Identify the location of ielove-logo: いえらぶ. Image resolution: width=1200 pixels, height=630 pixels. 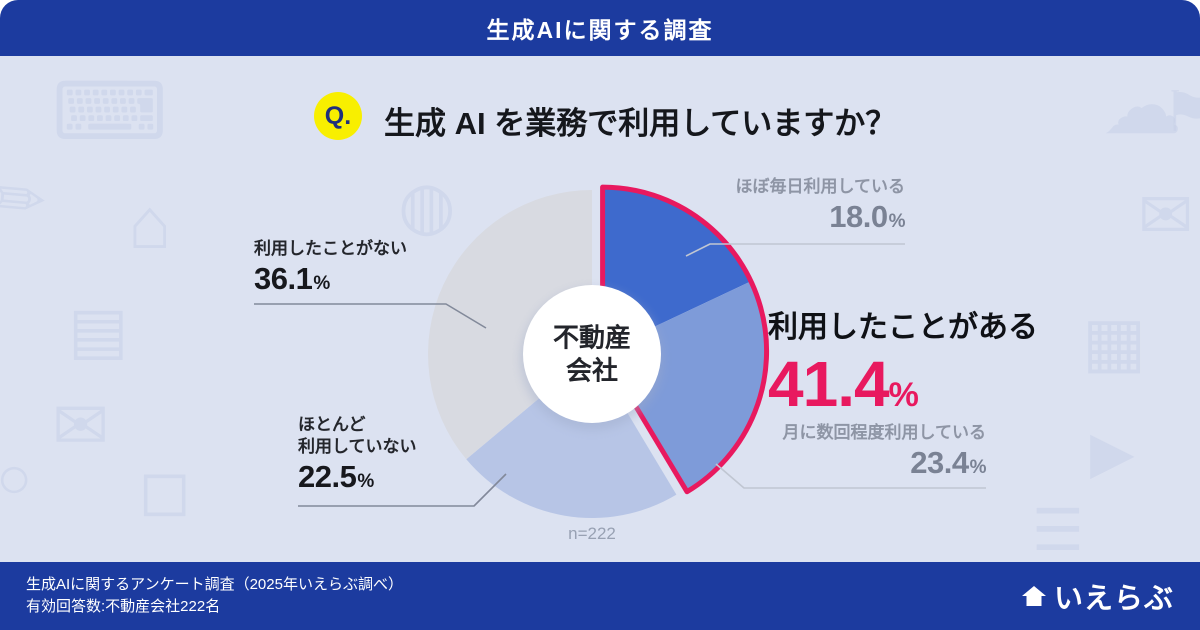
(1097, 596).